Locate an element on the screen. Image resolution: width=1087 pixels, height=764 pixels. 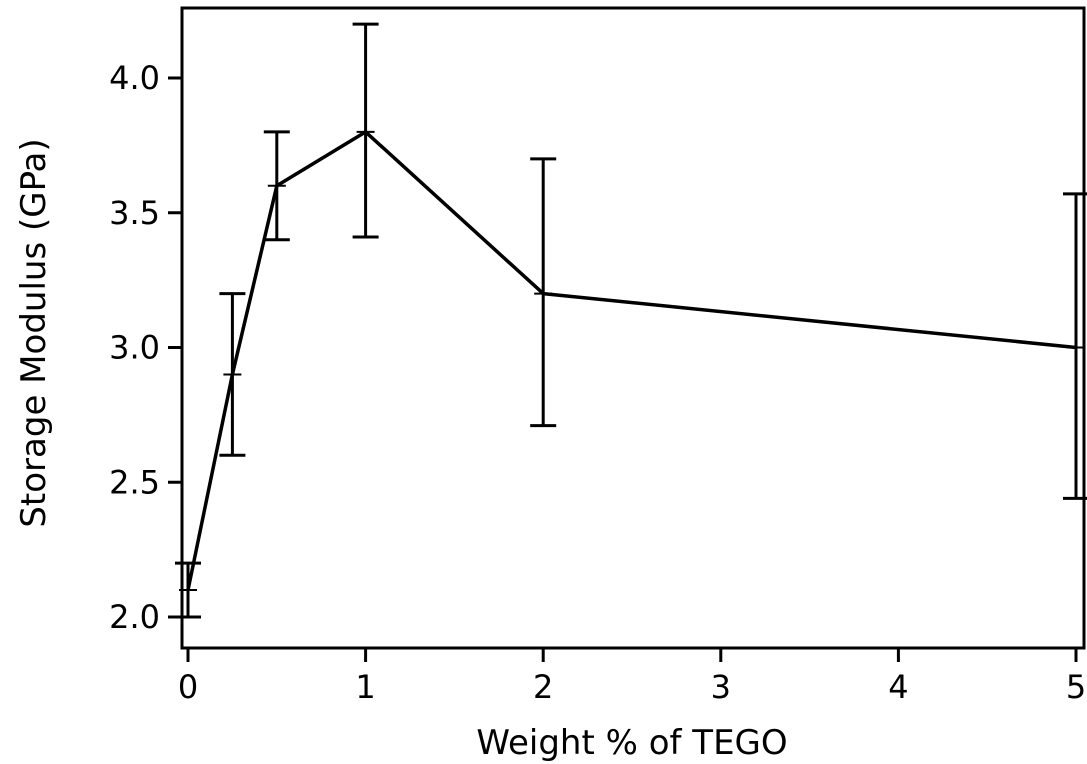
y-tick-label: 3.5 is located at coordinates (134, 213).